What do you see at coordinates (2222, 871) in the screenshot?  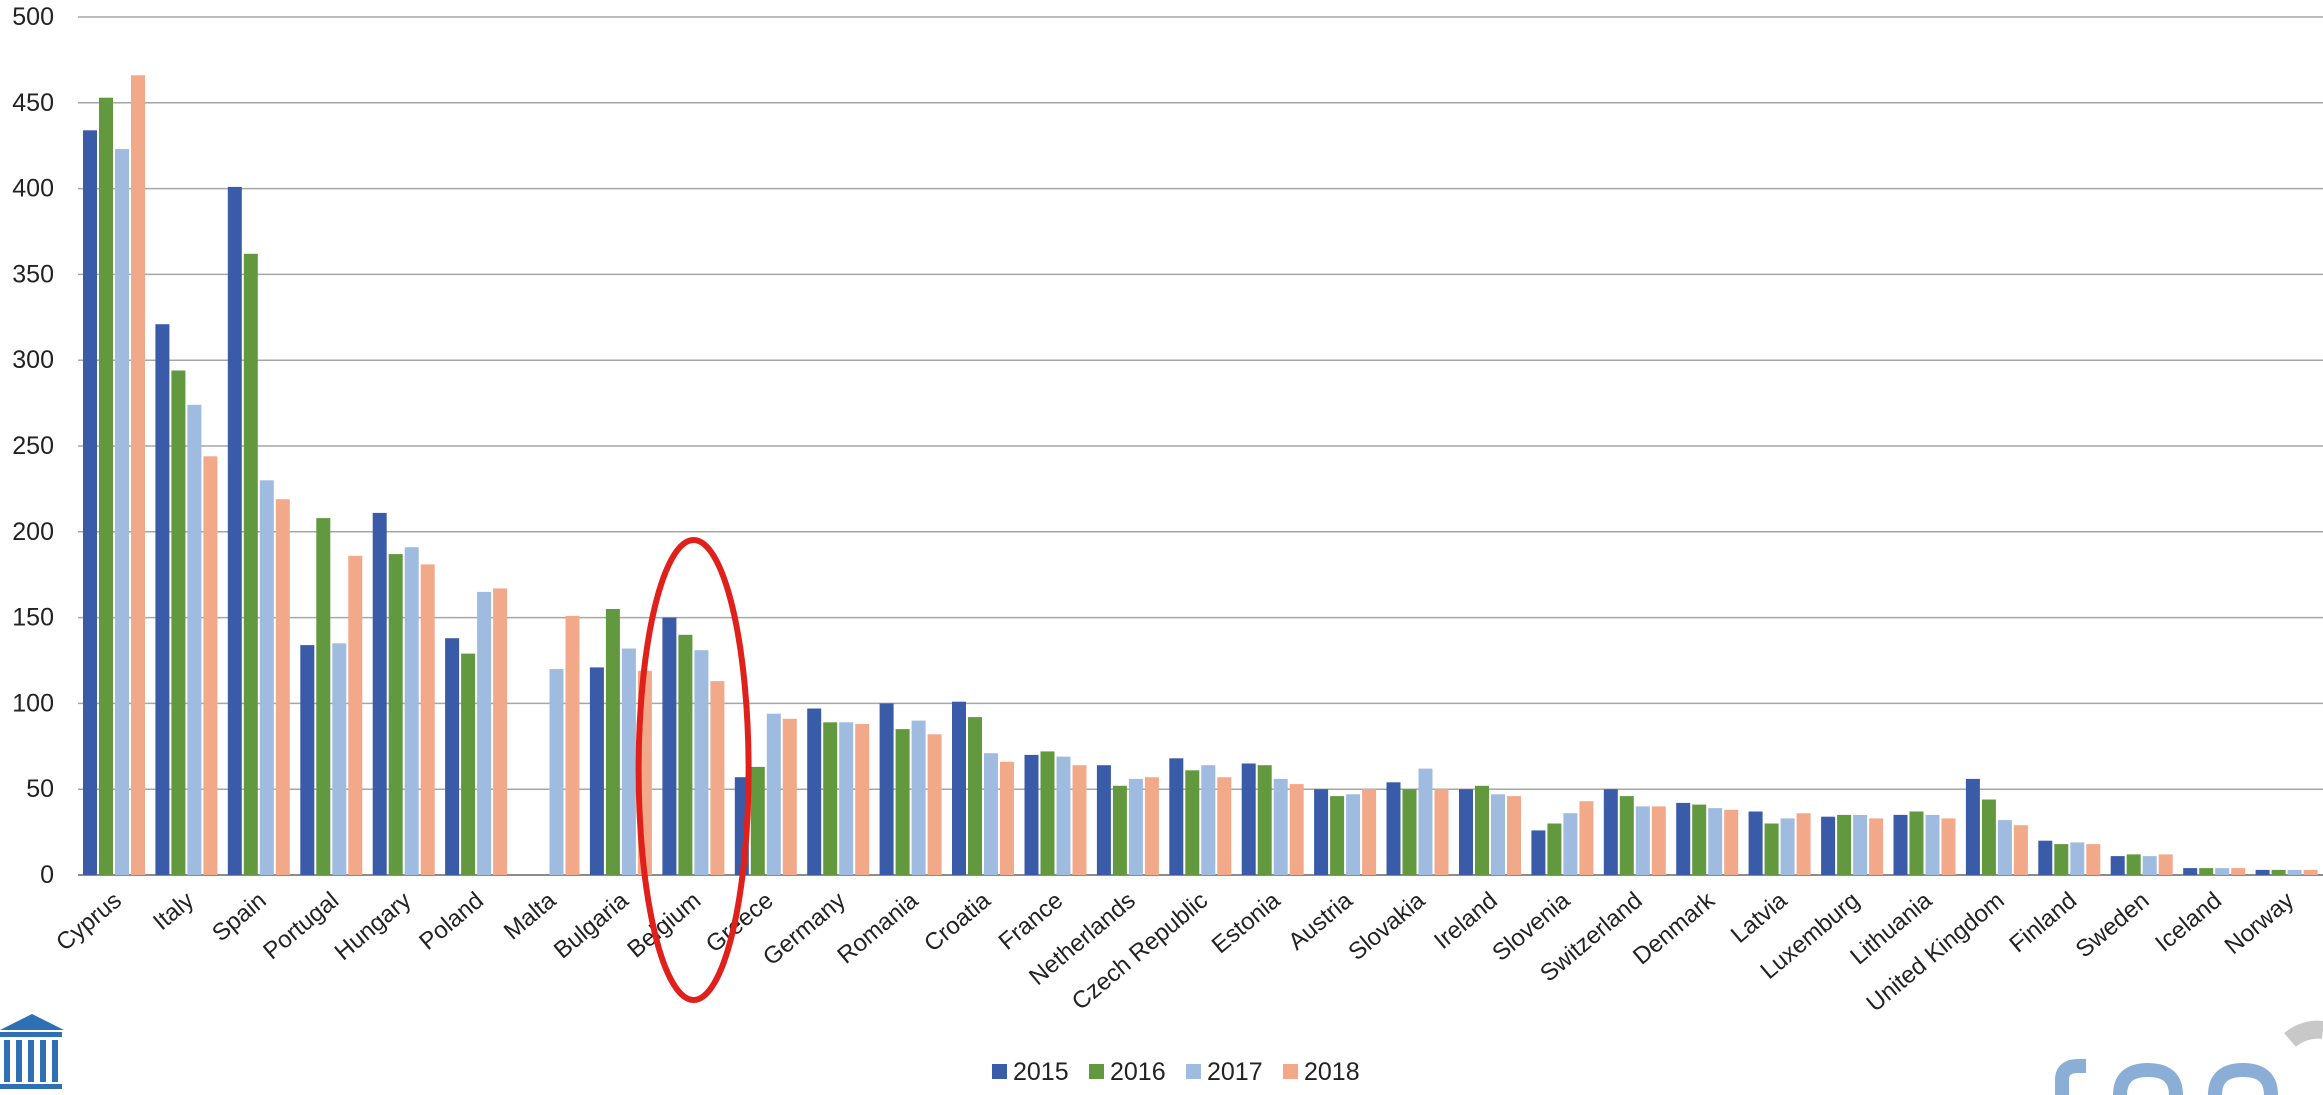 I see `bar-2017-iceland` at bounding box center [2222, 871].